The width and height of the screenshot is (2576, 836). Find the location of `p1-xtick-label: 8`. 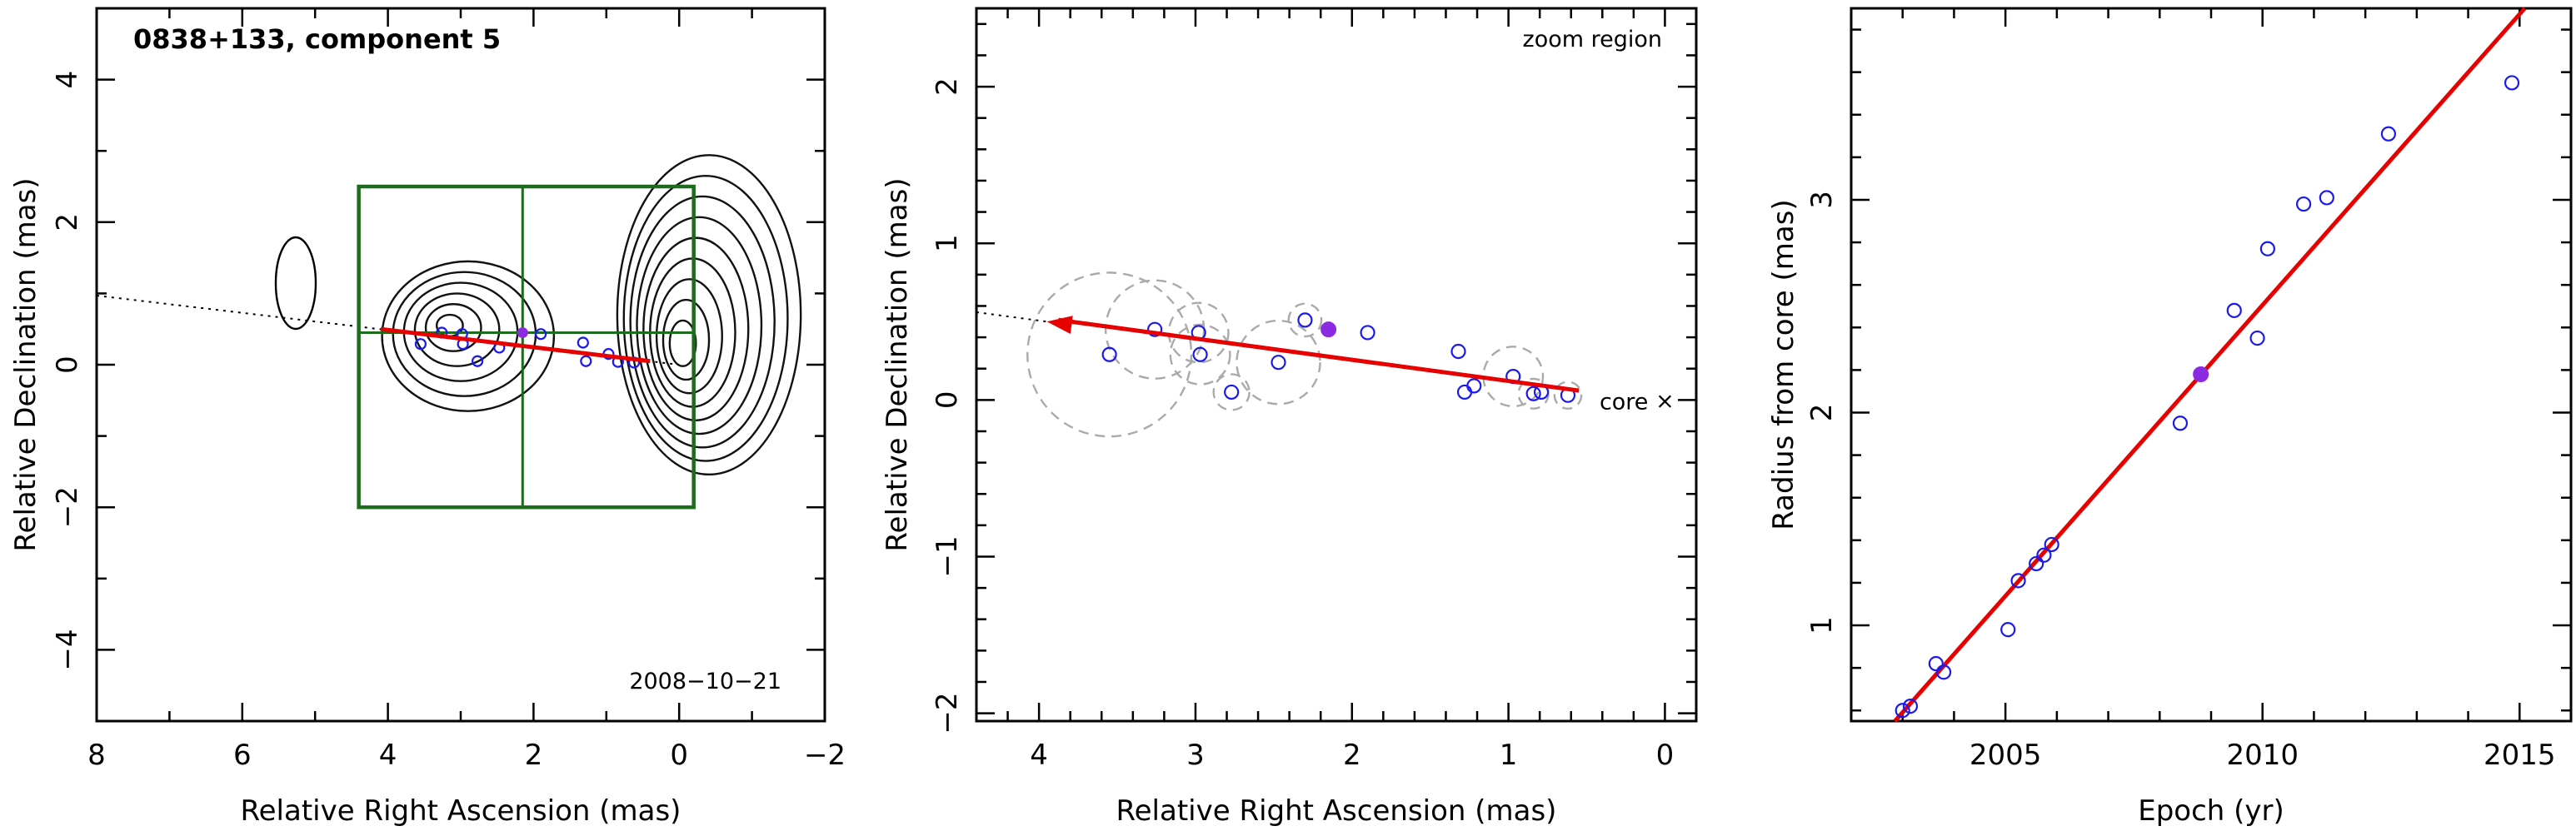

p1-xtick-label: 8 is located at coordinates (96, 755).